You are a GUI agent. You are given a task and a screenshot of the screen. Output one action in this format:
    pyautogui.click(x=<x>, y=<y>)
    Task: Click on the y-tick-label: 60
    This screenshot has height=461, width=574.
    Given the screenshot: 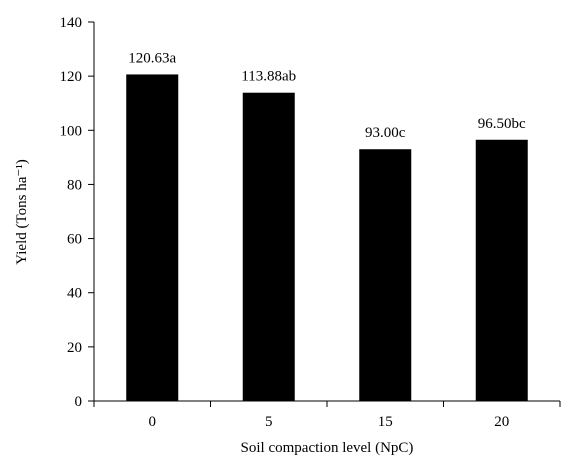 What is the action you would take?
    pyautogui.click(x=74, y=240)
    